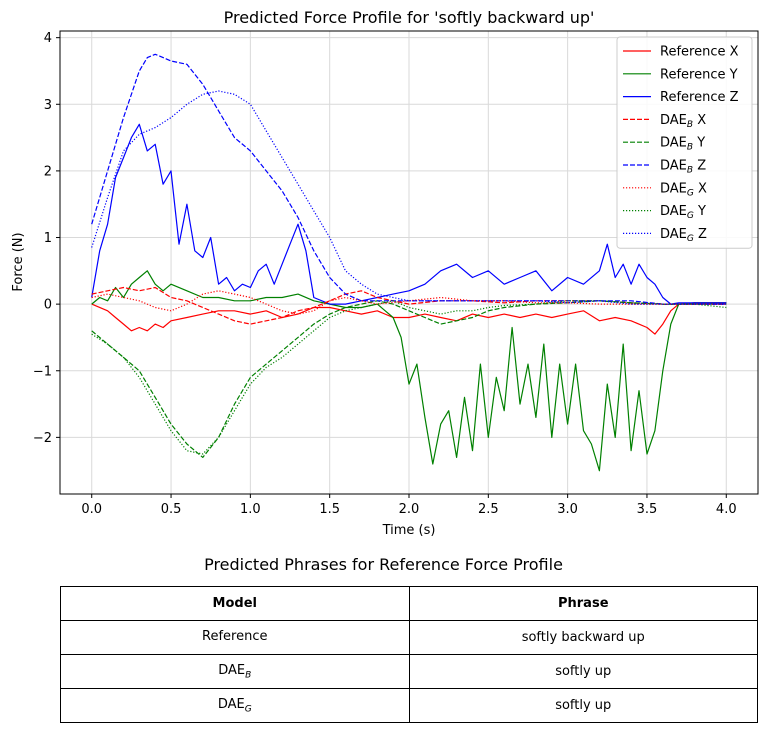 This screenshot has height=735, width=767. I want to click on model-subscript: G, so click(248, 709).